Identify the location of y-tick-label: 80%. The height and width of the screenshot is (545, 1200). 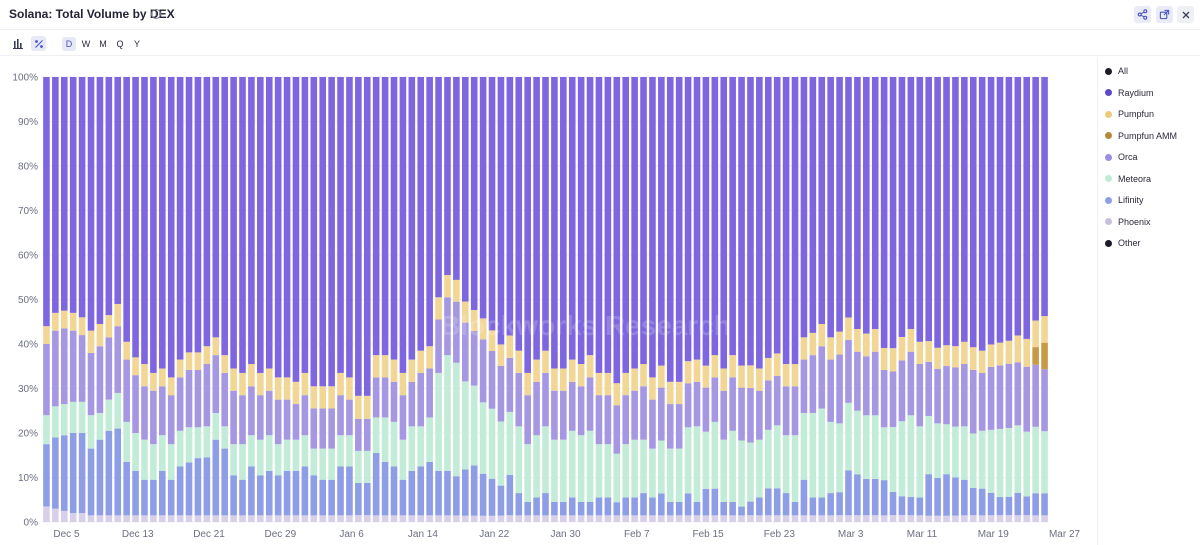
(28, 167).